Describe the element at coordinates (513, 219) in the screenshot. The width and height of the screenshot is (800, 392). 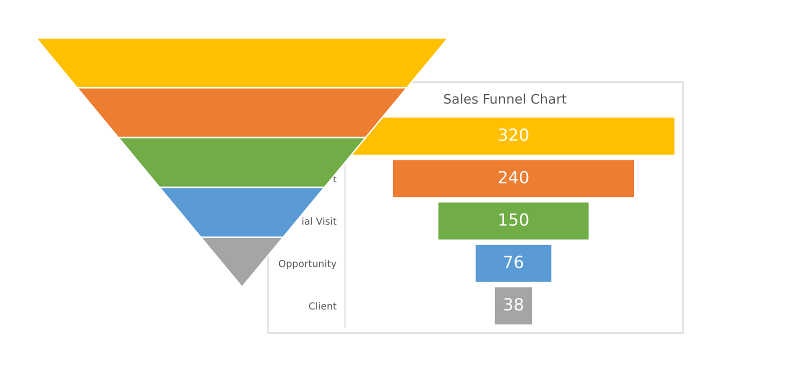
I see `data-label: 150` at that location.